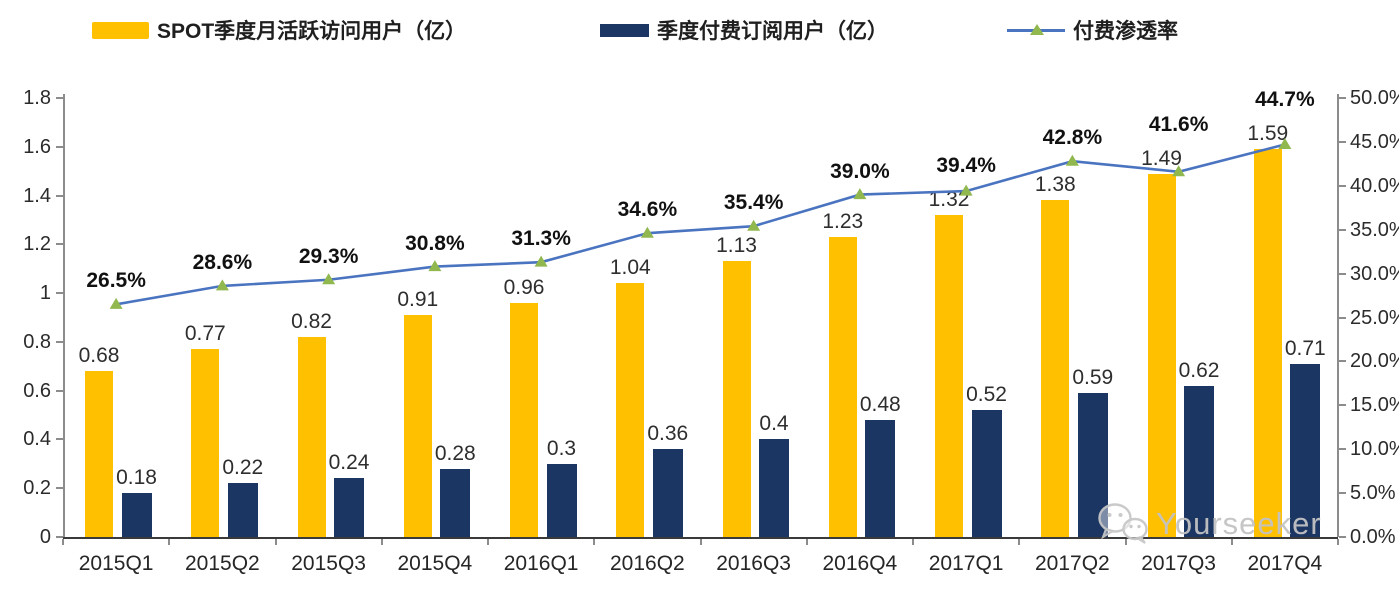 The height and width of the screenshot is (596, 1399). What do you see at coordinates (205, 334) in the screenshot?
I see `bar-label-mau: 0.77` at bounding box center [205, 334].